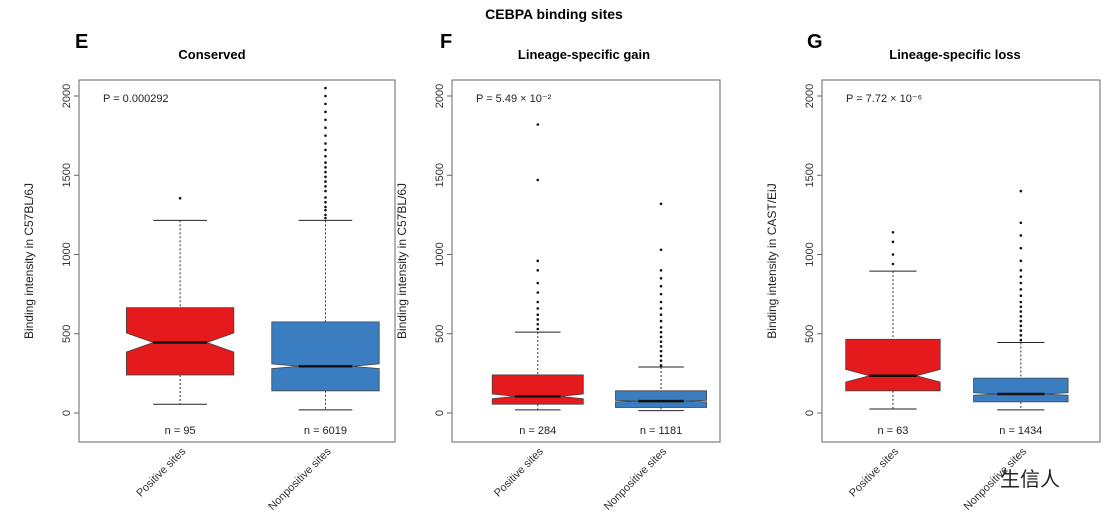  Describe the element at coordinates (325, 431) in the screenshot. I see `n-count-text: n = 6019` at that location.